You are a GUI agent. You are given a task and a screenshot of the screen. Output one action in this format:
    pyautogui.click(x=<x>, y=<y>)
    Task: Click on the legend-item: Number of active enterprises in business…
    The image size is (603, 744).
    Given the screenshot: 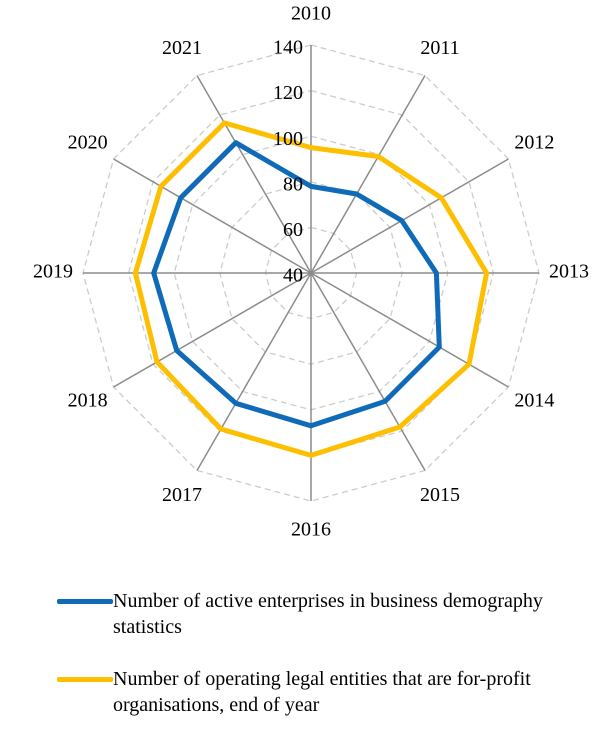 What is the action you would take?
    pyautogui.click(x=317, y=614)
    